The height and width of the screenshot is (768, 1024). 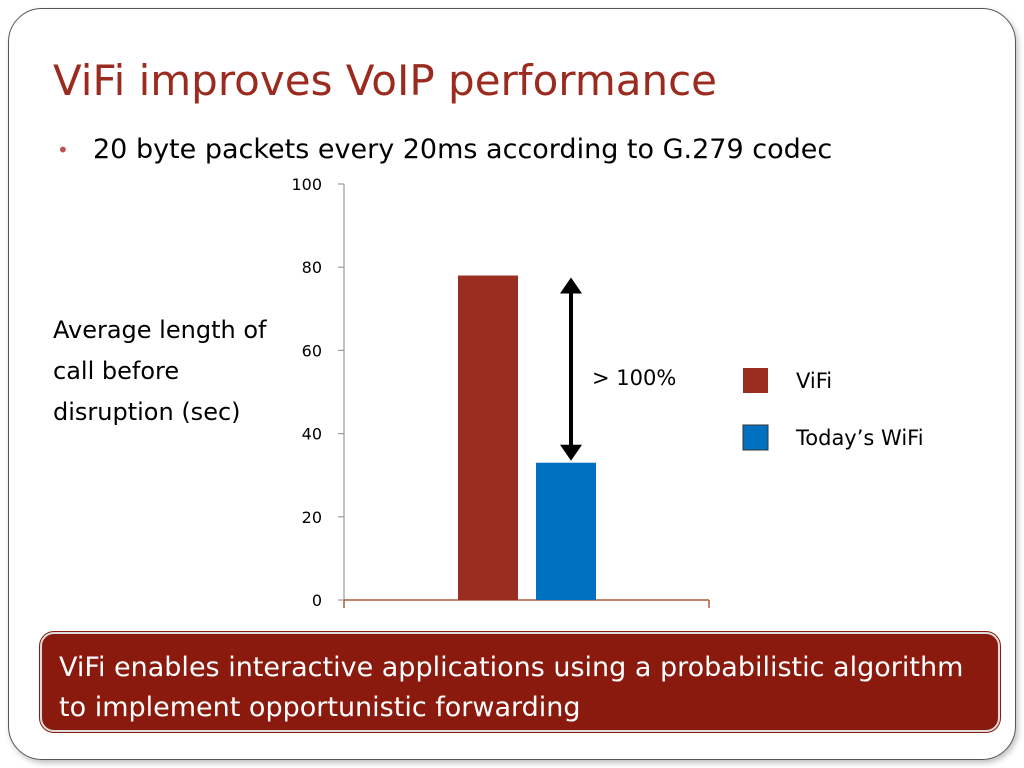 I want to click on y-tick-label-100: 100, so click(x=306, y=184).